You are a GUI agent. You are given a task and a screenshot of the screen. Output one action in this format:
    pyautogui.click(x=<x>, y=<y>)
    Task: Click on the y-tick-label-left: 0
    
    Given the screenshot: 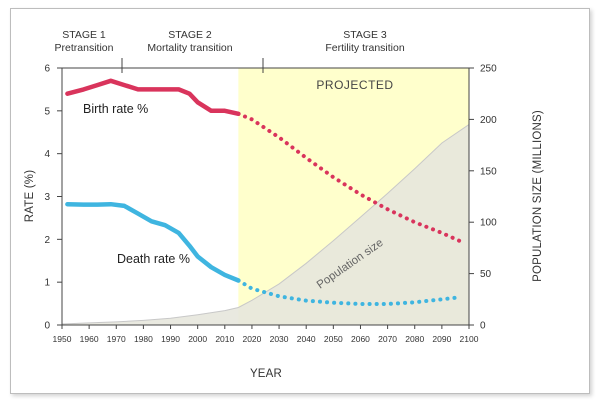 What is the action you would take?
    pyautogui.click(x=47, y=326)
    